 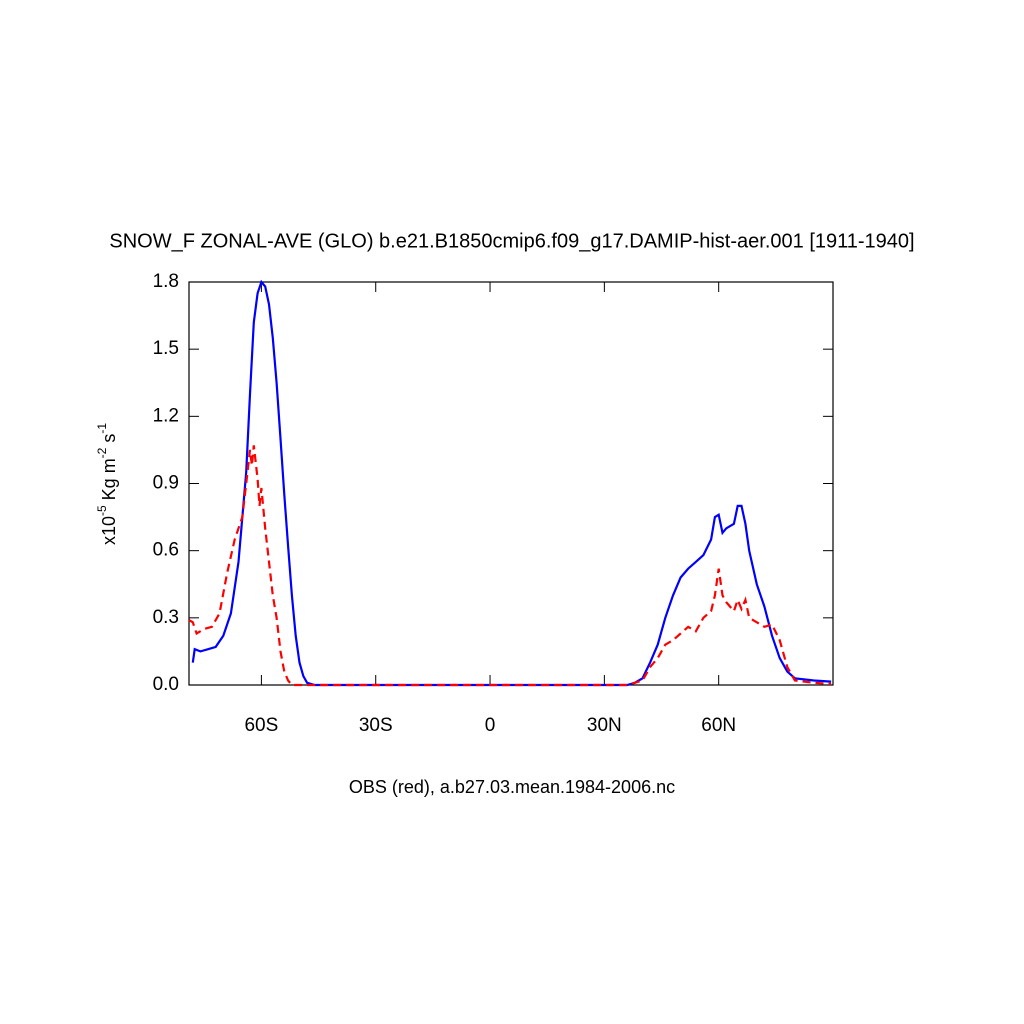 I want to click on caption: OBS (red), a.b27.03.mean.1984-2006.nc, so click(x=512, y=787).